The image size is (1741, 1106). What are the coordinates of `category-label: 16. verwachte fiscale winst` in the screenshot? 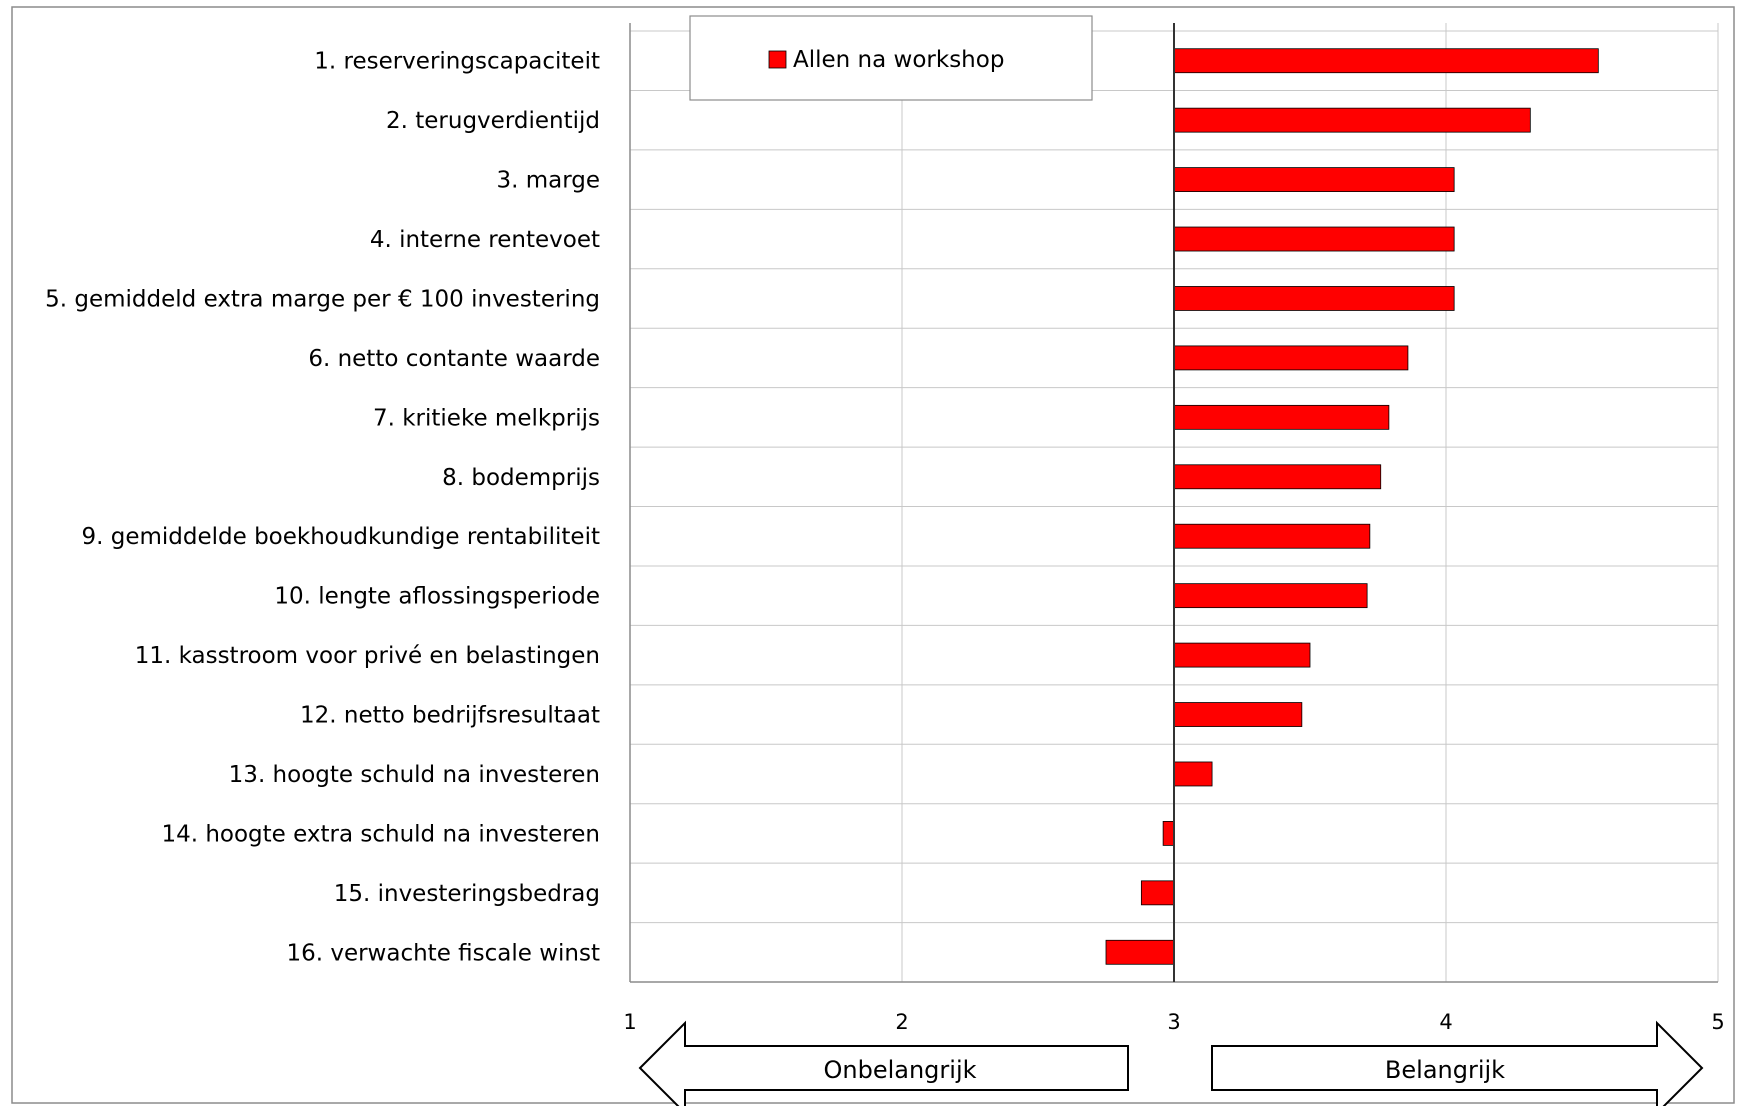 It's located at (443, 953).